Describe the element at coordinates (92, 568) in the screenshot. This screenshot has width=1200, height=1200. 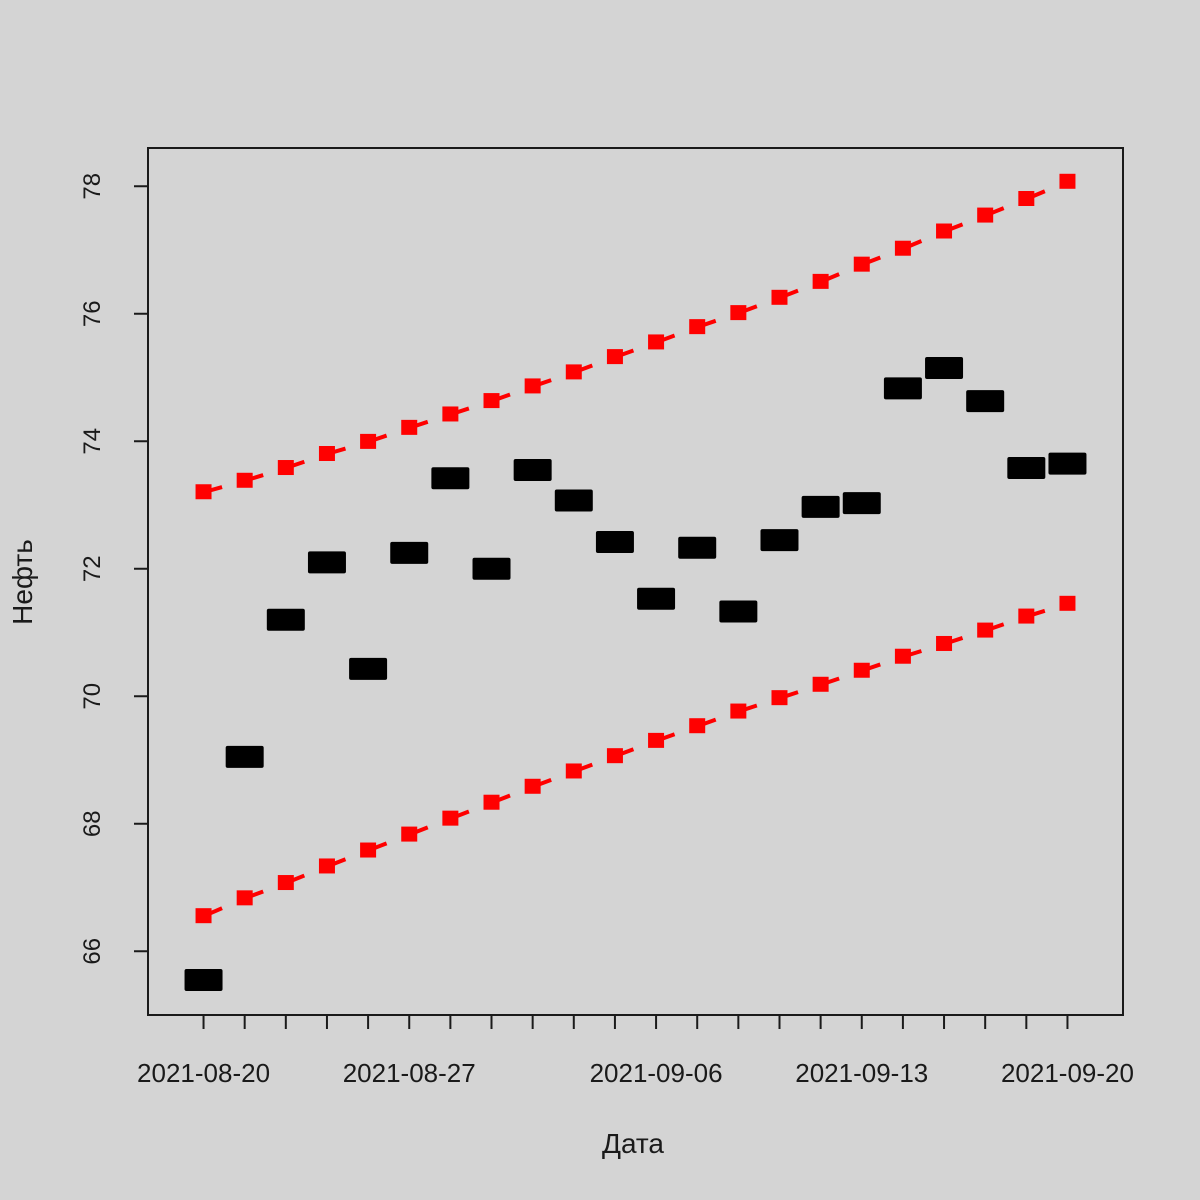
I see `y-tick-label: 72` at that location.